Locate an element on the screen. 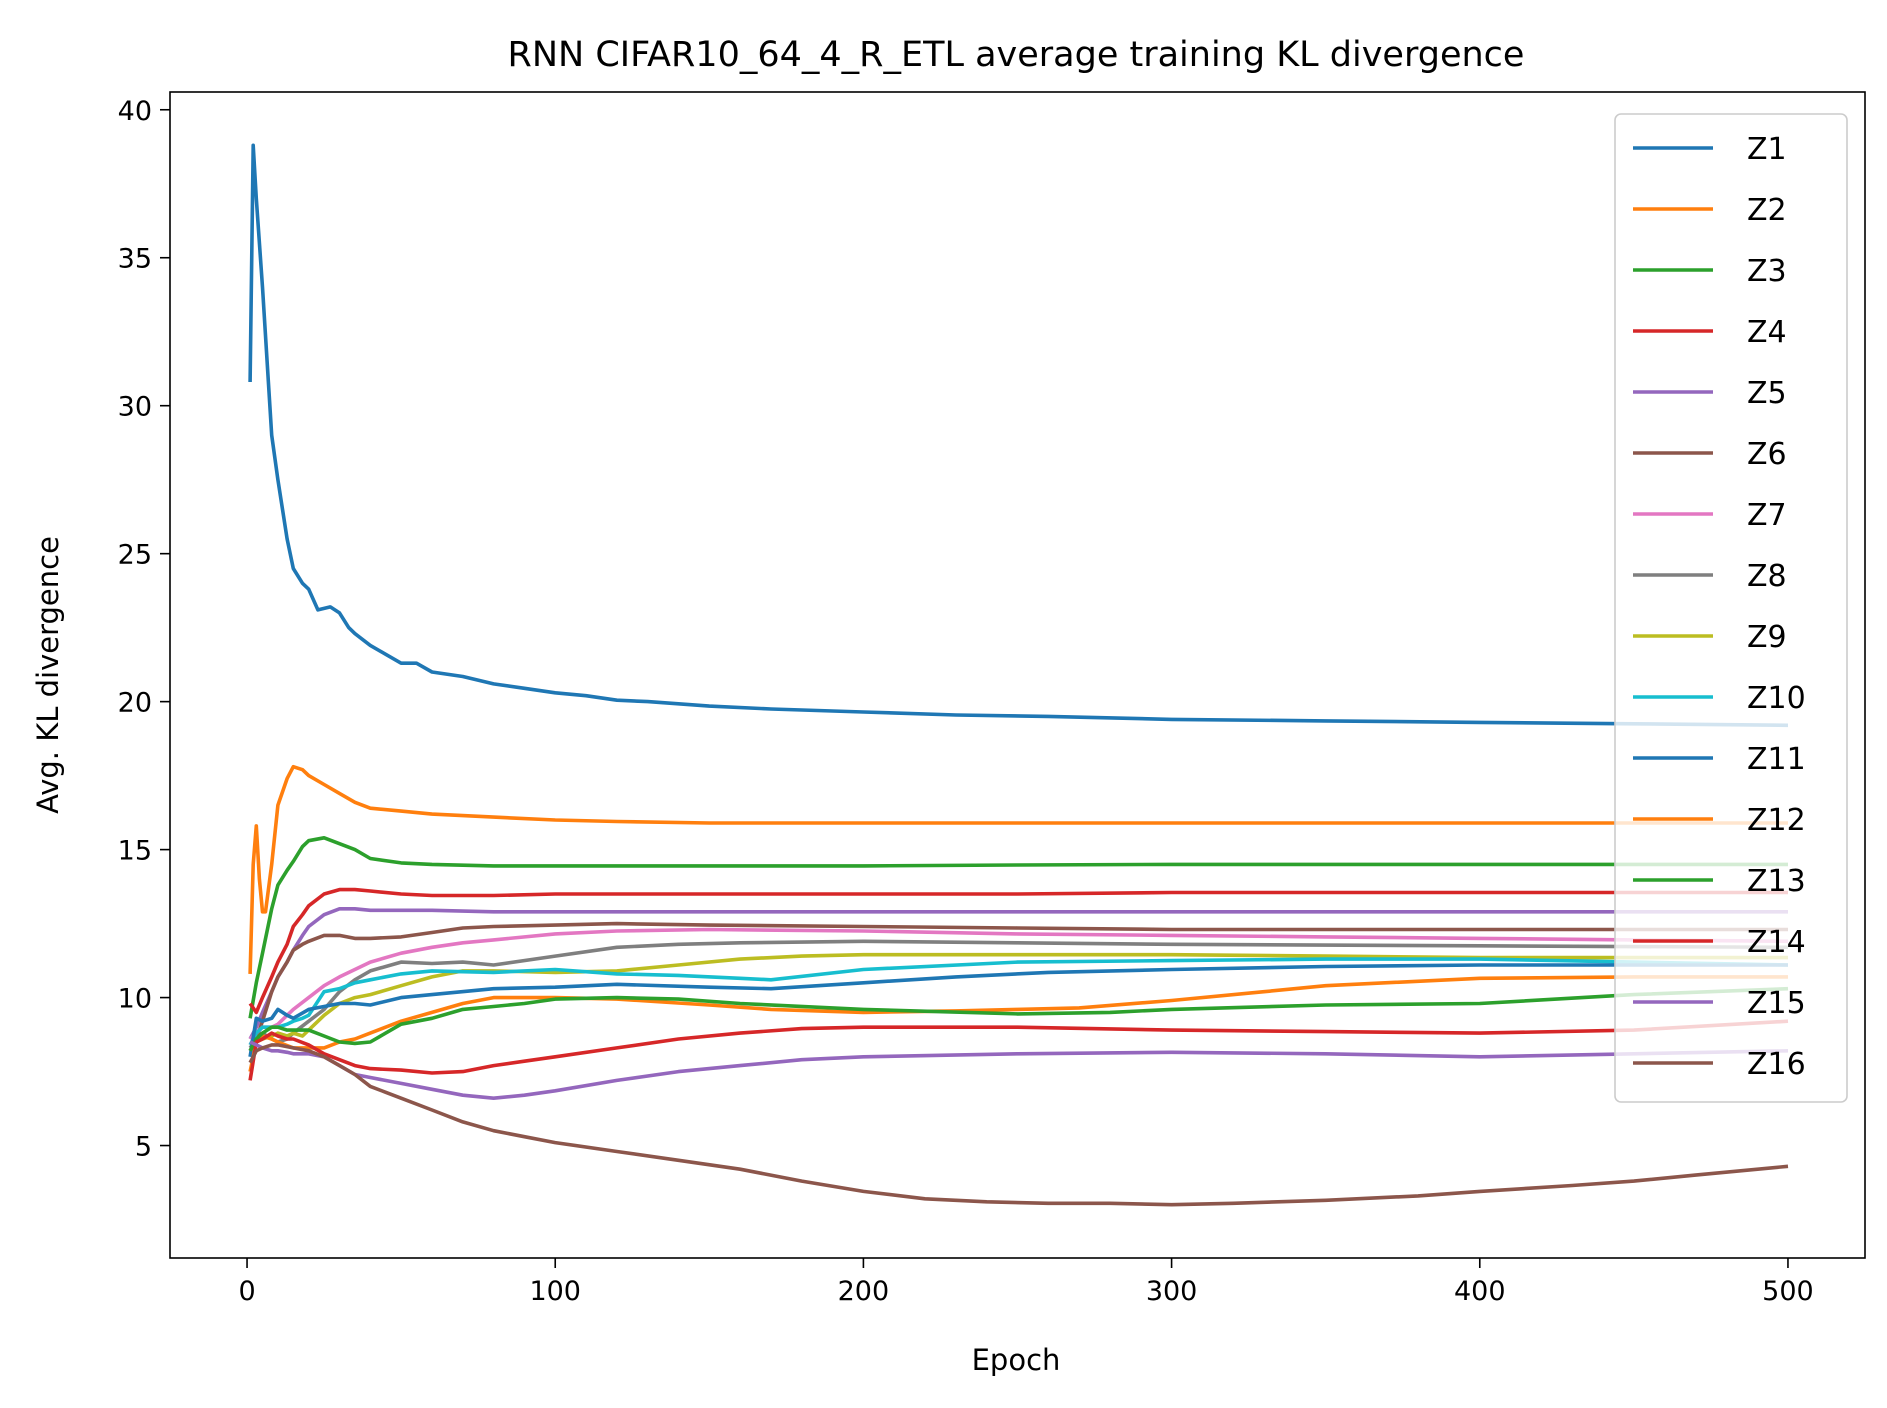  y-tick-label: 40 is located at coordinates (135, 111).